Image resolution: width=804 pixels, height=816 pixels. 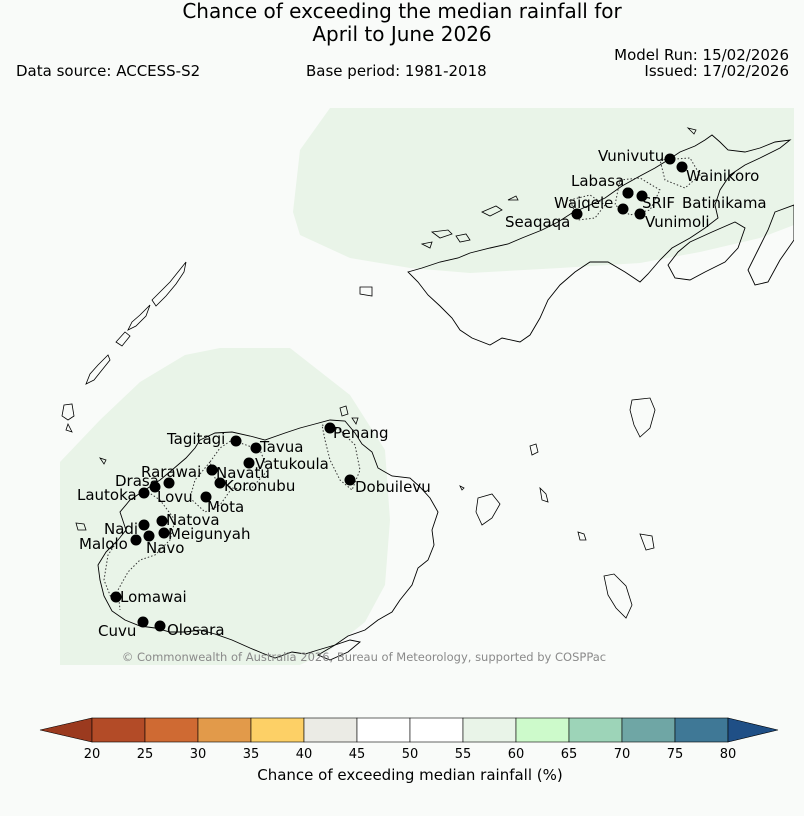 I want to click on station-marker-lautoka, so click(x=144, y=493).